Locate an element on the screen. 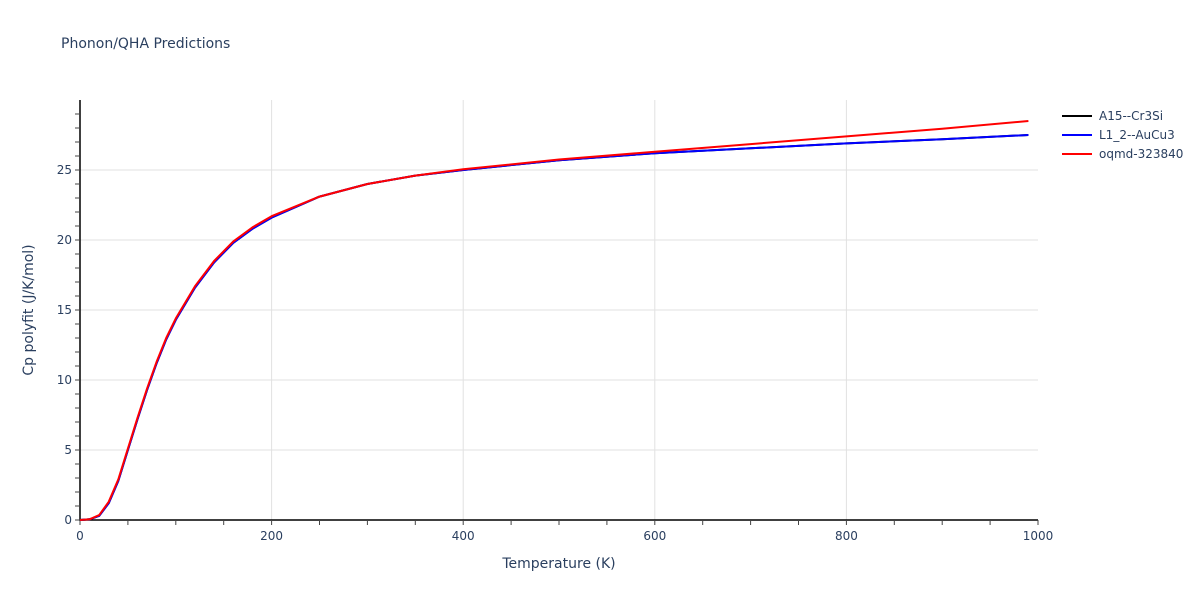 Image resolution: width=1200 pixels, height=600 pixels. y-tick-label: 20 is located at coordinates (64, 240).